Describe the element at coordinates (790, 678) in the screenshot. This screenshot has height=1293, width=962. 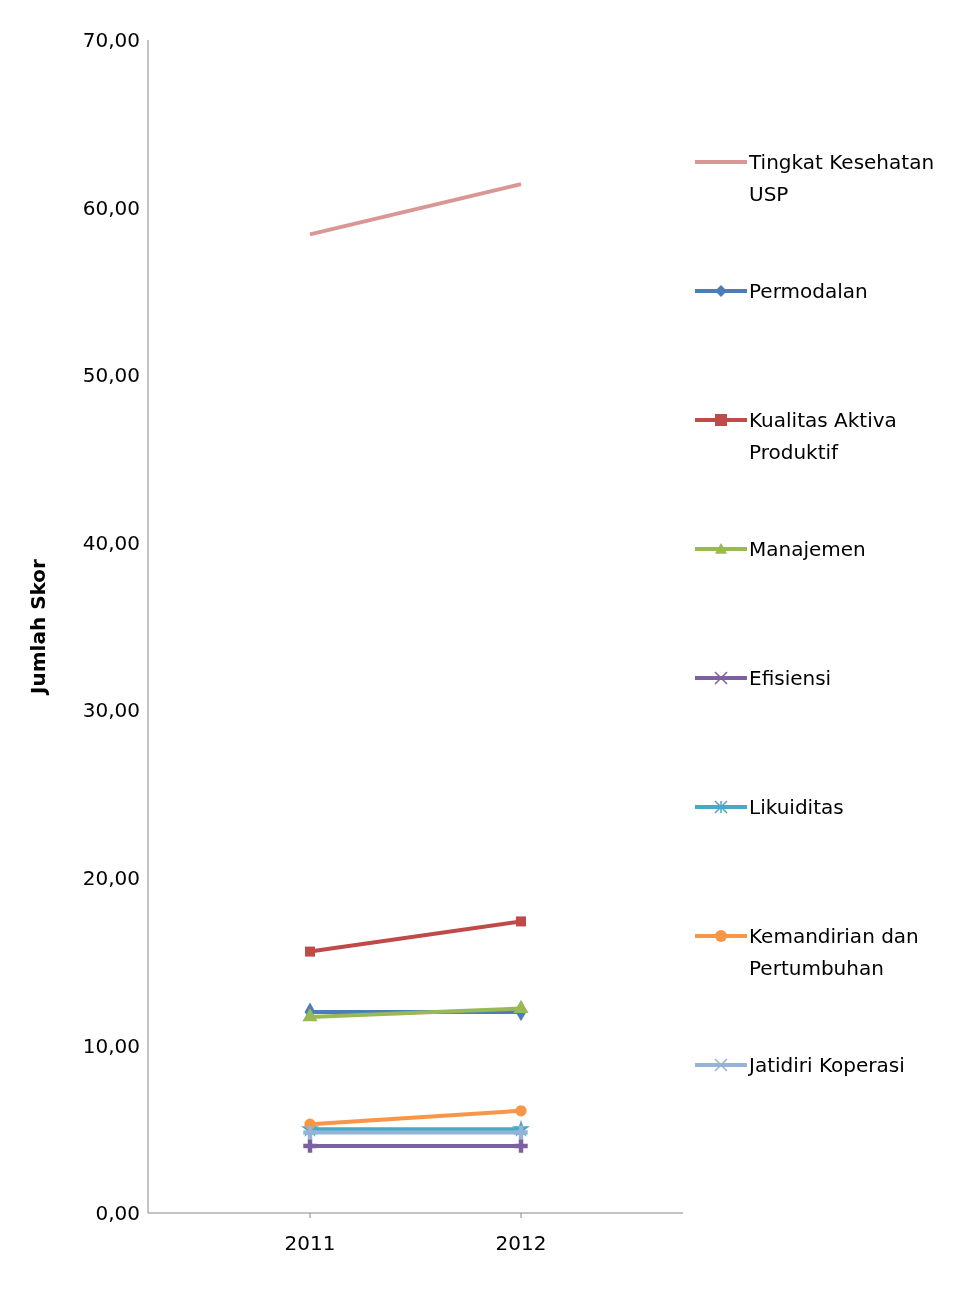
I see `legend-label: Efisiensi` at that location.